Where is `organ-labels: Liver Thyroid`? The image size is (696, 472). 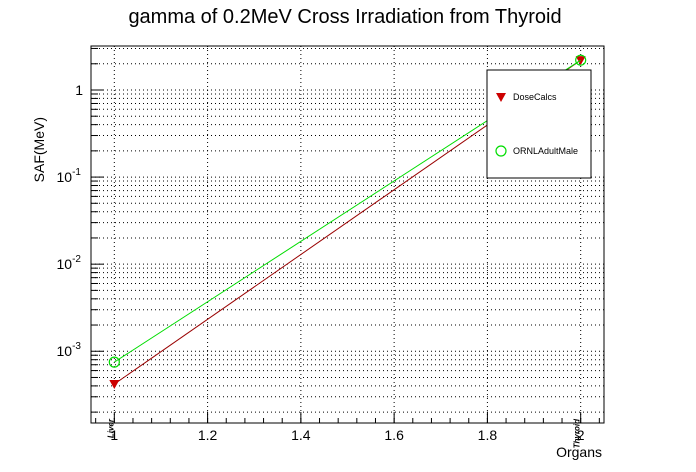
organ-labels: Liver Thyroid is located at coordinates (343, 433).